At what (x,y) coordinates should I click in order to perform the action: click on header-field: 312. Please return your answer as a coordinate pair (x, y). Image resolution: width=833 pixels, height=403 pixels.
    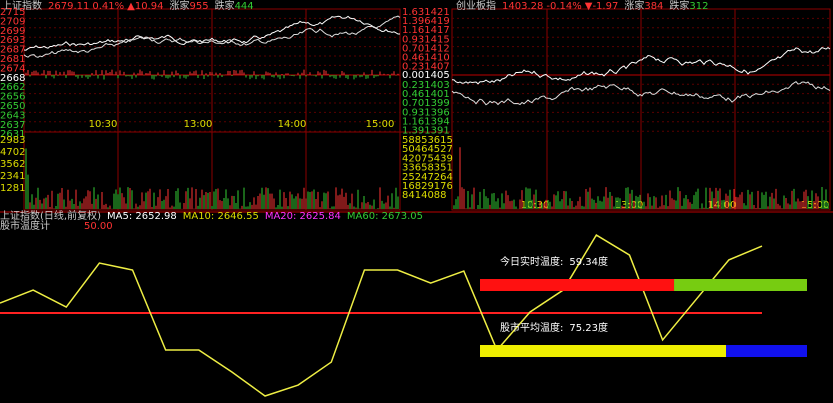
    Looking at the image, I should click on (698, 6).